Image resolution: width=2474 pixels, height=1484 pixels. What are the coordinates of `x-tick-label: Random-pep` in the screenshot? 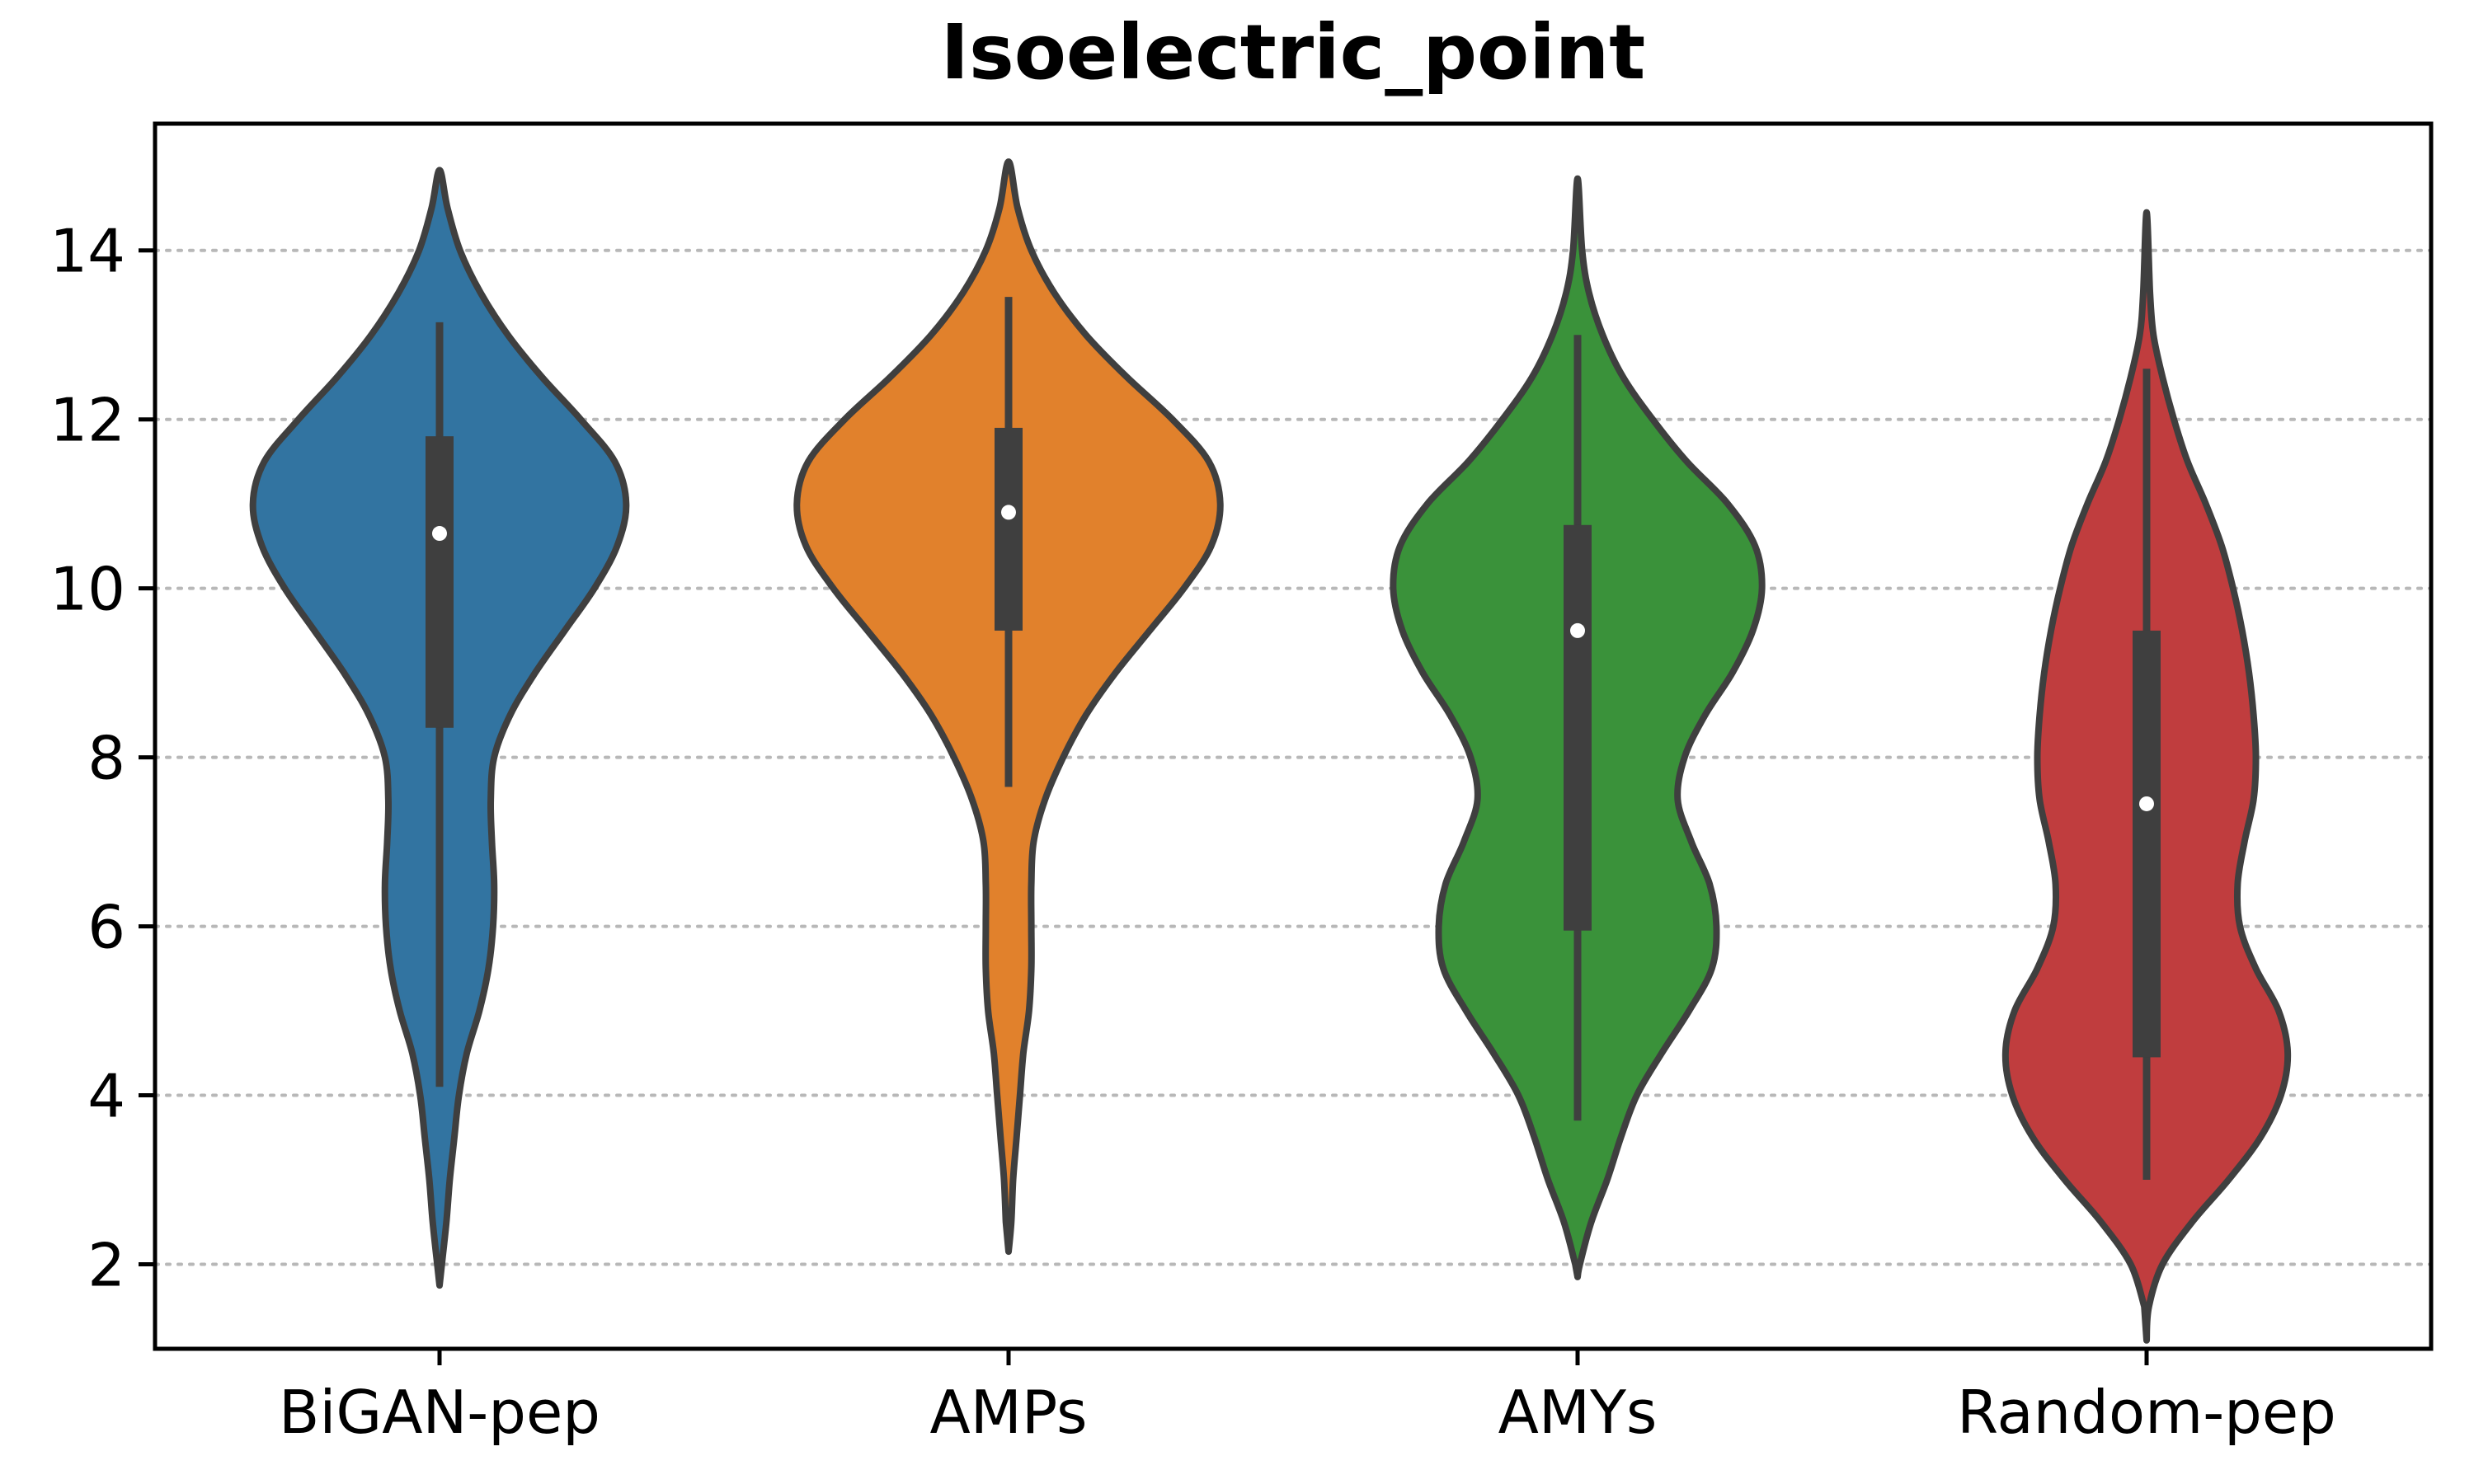 It's located at (2146, 1412).